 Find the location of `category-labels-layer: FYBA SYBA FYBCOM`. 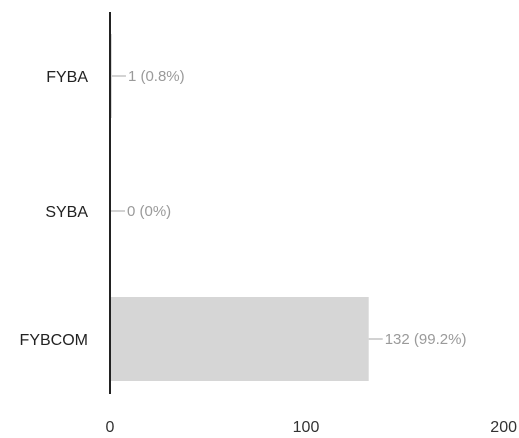

category-labels-layer: FYBA SYBA FYBCOM is located at coordinates (54, 209).